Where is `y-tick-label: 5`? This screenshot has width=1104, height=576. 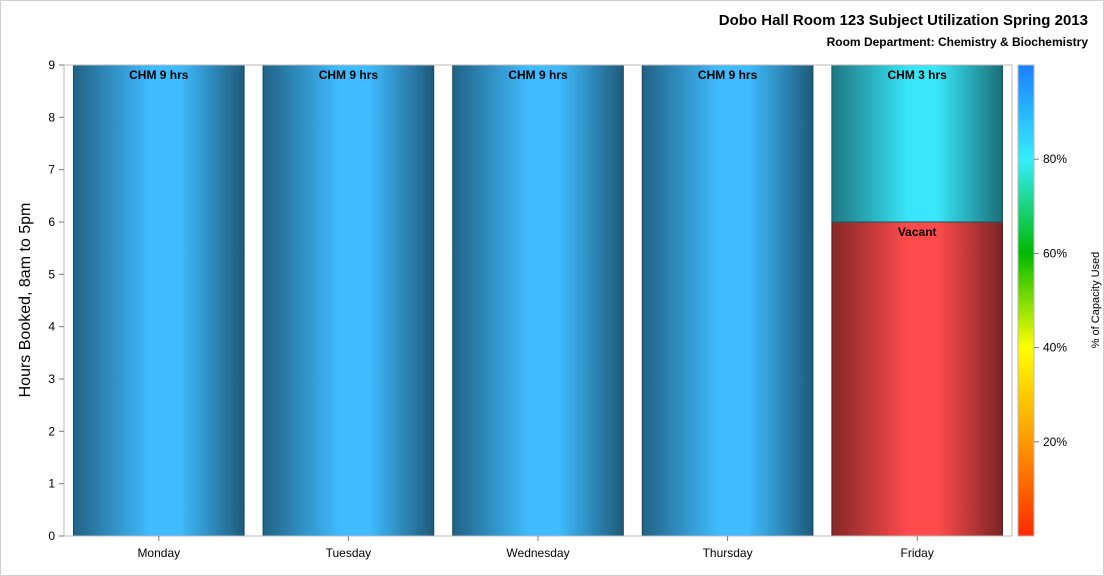
y-tick-label: 5 is located at coordinates (51, 274).